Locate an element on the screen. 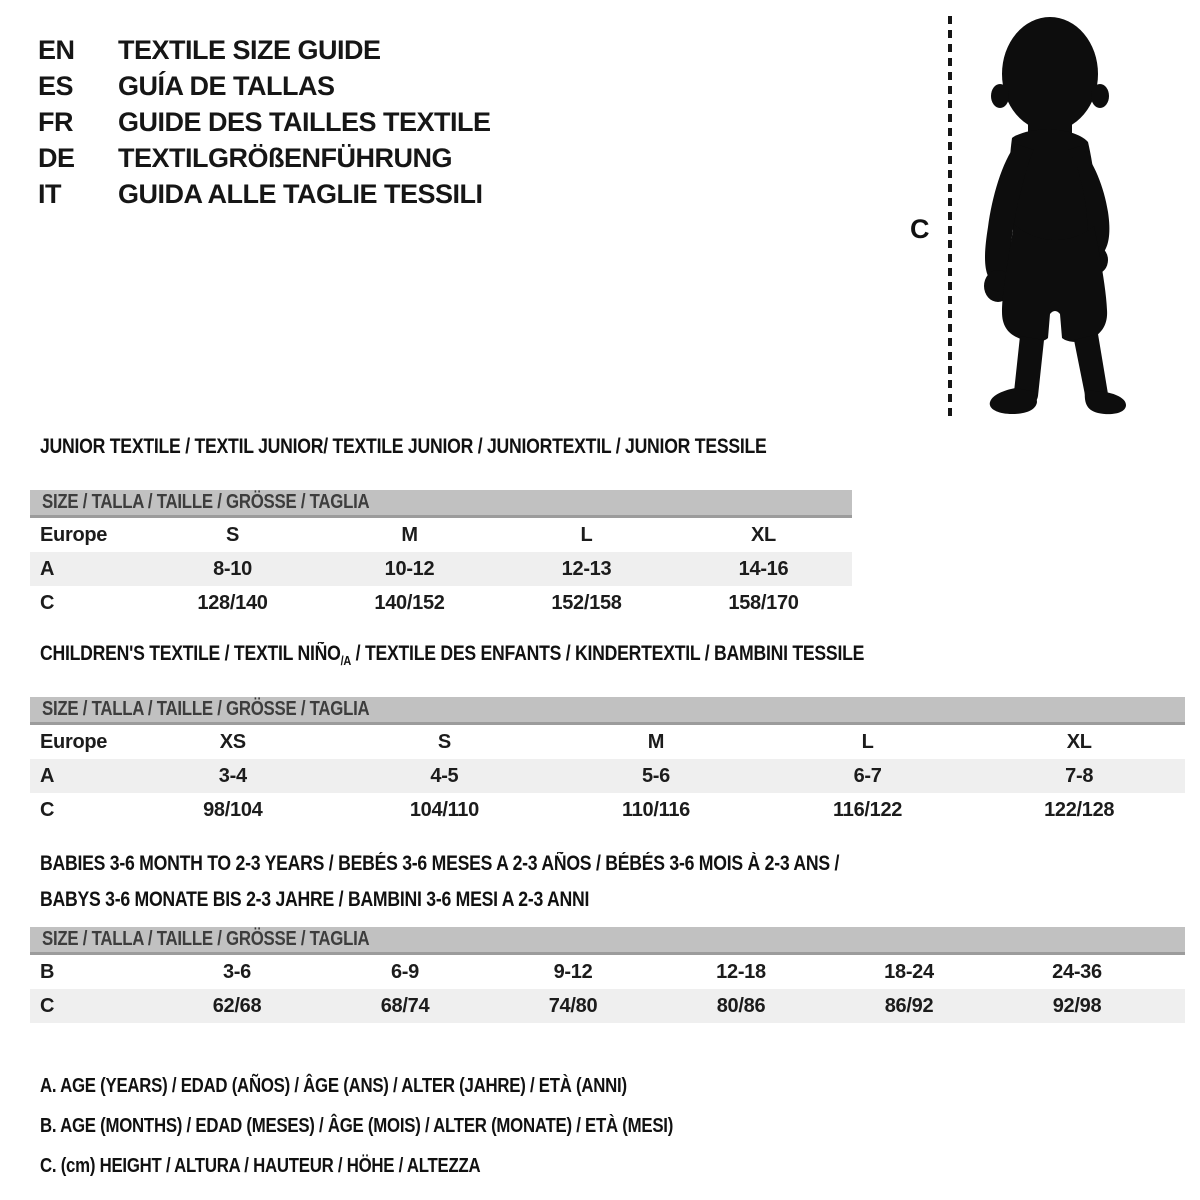 The width and height of the screenshot is (1200, 1200). lang-code: FR is located at coordinates (56, 122).